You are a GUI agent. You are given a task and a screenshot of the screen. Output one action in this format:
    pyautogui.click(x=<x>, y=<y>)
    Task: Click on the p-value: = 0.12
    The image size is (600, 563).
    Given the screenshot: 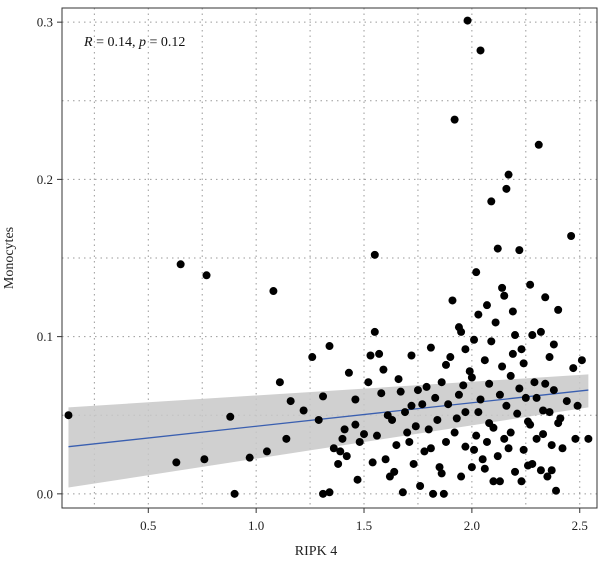 What is the action you would take?
    pyautogui.click(x=165, y=42)
    